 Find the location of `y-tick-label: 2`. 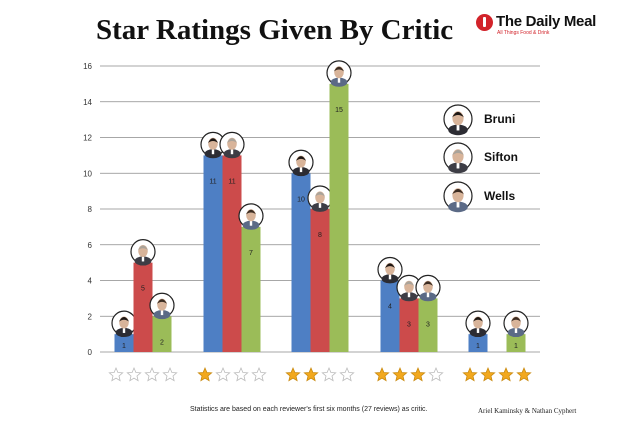

y-tick-label: 2 is located at coordinates (90, 316).